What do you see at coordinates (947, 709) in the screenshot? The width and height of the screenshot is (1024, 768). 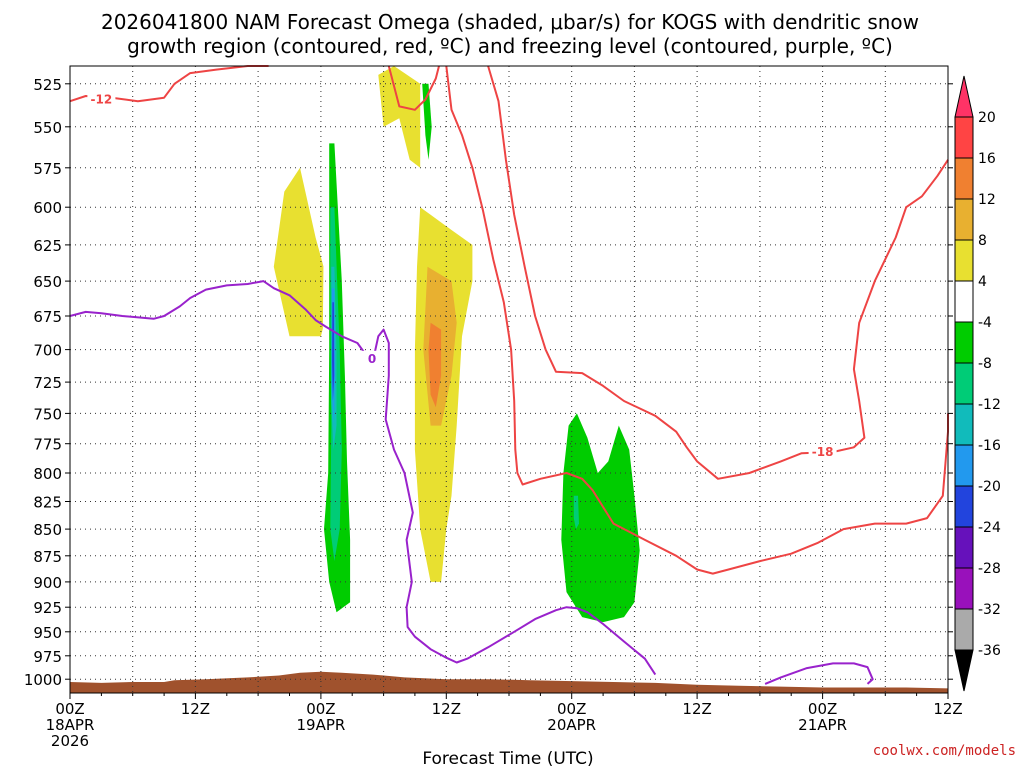 I see `x-tick-label-84-0: 12Z` at bounding box center [947, 709].